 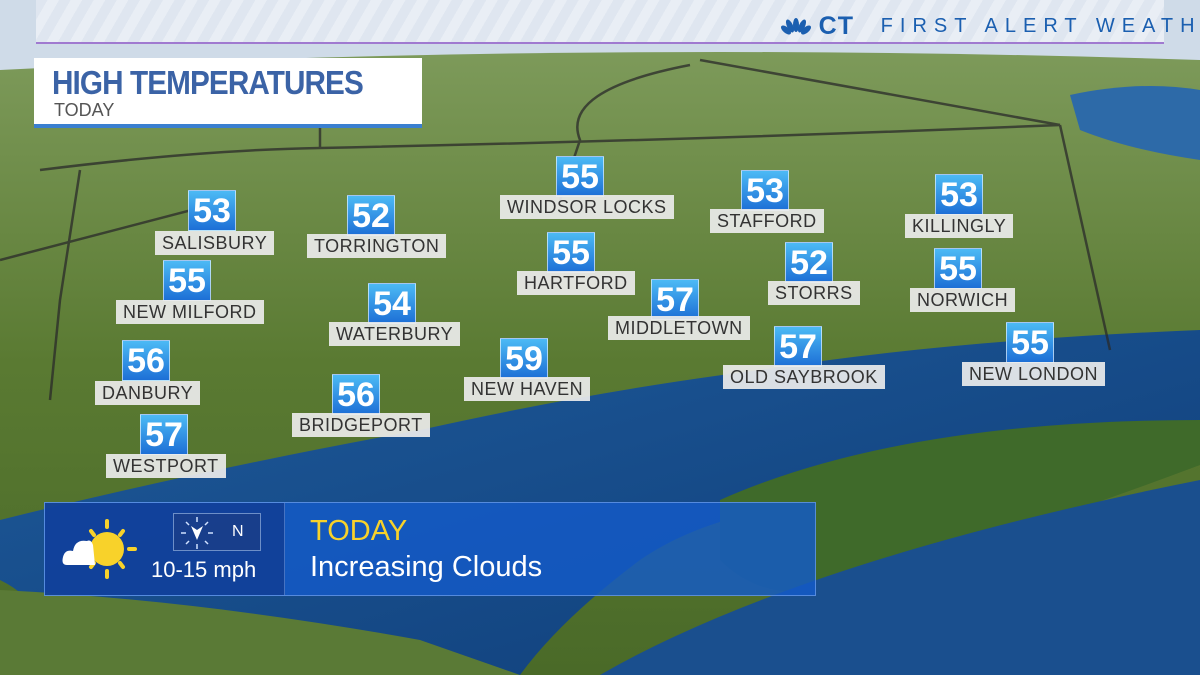 I want to click on temperature-value: 54, so click(x=392, y=303).